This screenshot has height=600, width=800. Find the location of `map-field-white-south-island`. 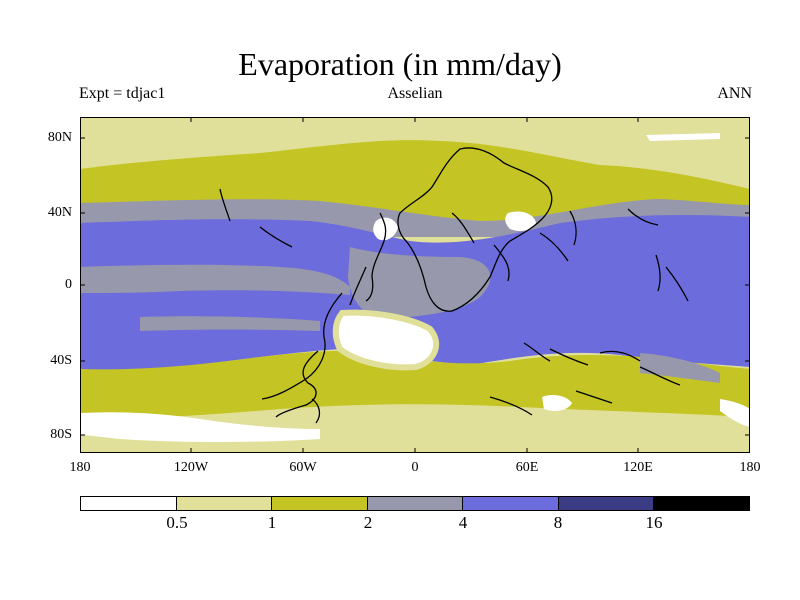

map-field-white-south-island is located at coordinates (557, 403).